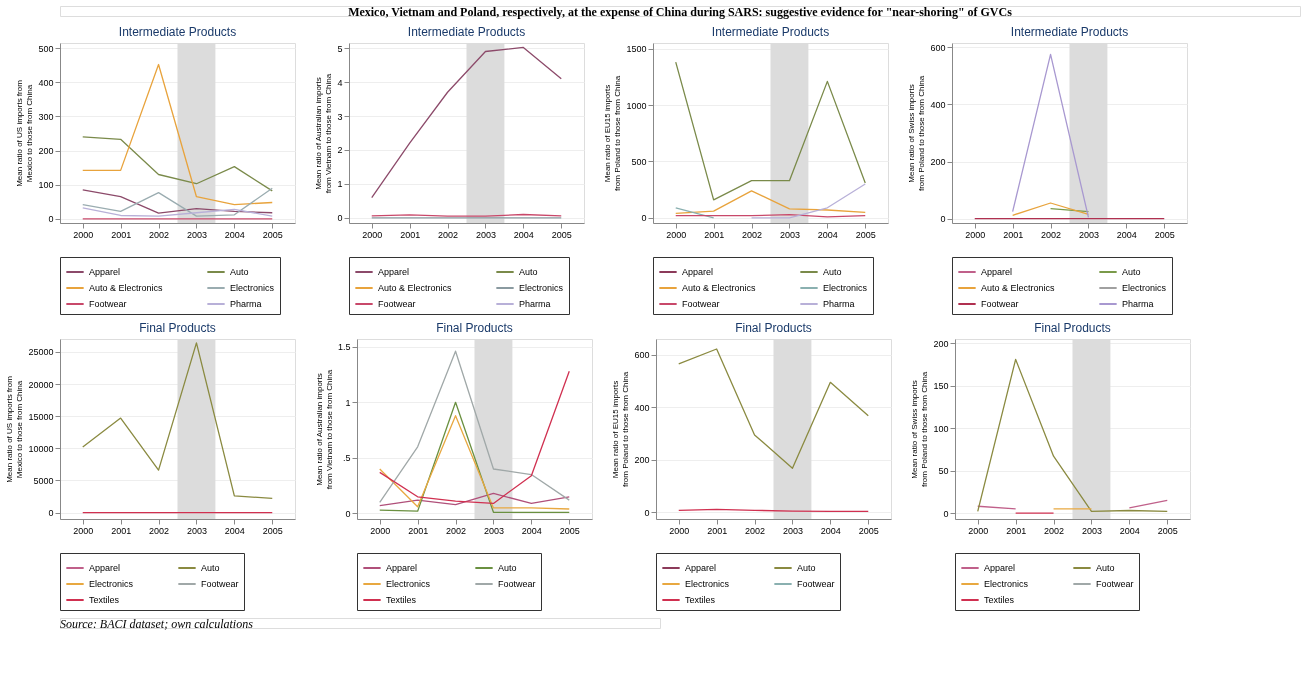 This screenshot has height=700, width=1313. I want to click on source-note: Source: BACI dataset; own calculations, so click(157, 624).